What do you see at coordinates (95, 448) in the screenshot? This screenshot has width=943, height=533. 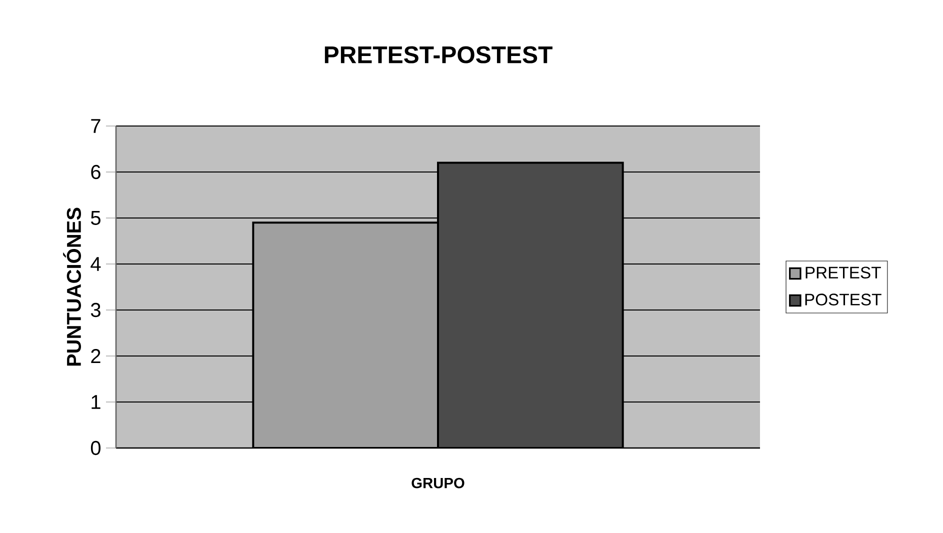 I see `y-tick-label: 0` at bounding box center [95, 448].